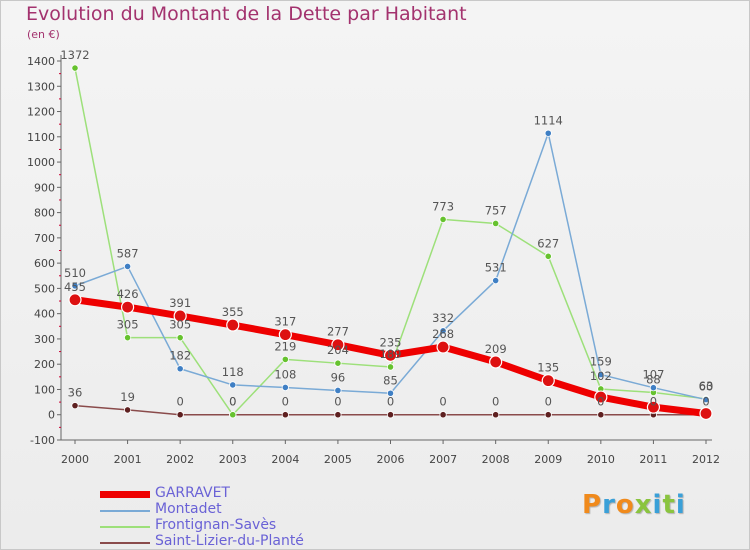 Image resolution: width=750 pixels, height=550 pixels. I want to click on y-unit-label: (en €), so click(43, 34).